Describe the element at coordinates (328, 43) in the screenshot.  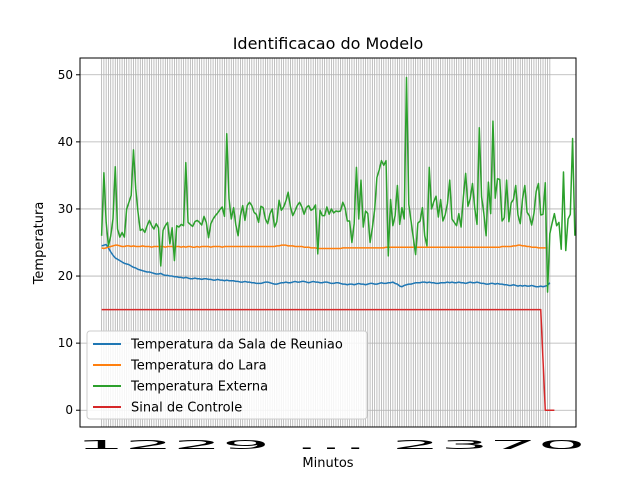
I see `chart-title: Identificacao do Modelo` at that location.